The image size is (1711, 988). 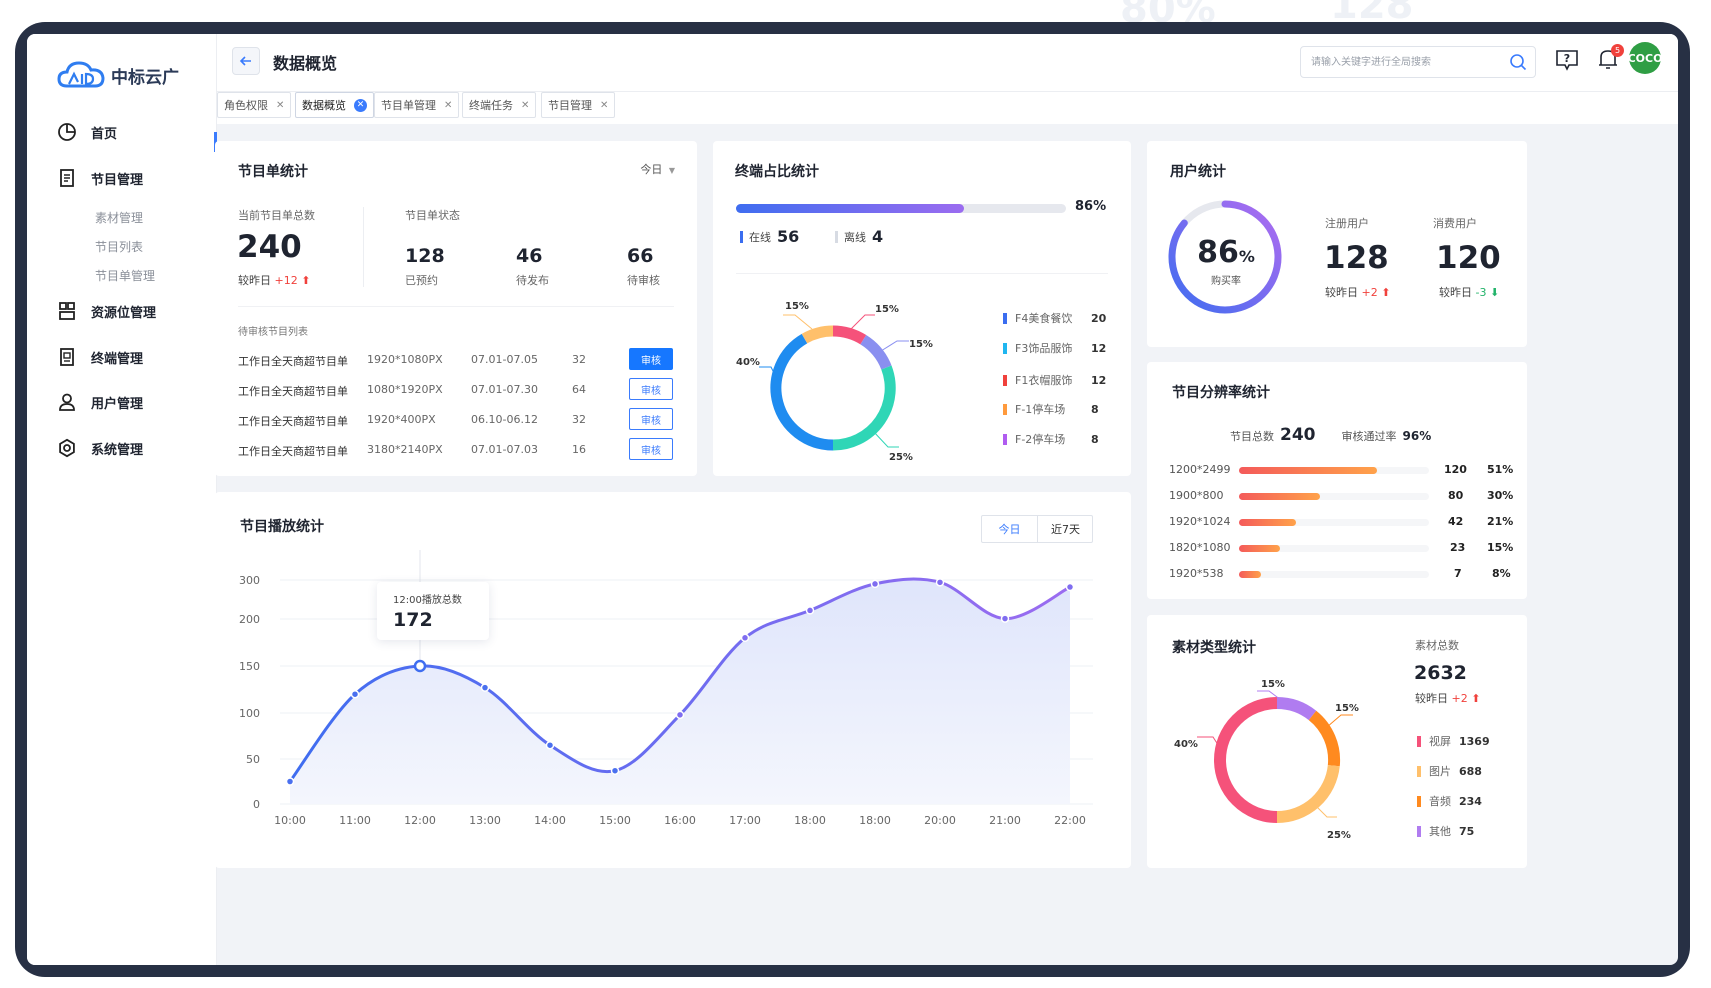 I want to click on help-icon: ?, so click(x=1567, y=60).